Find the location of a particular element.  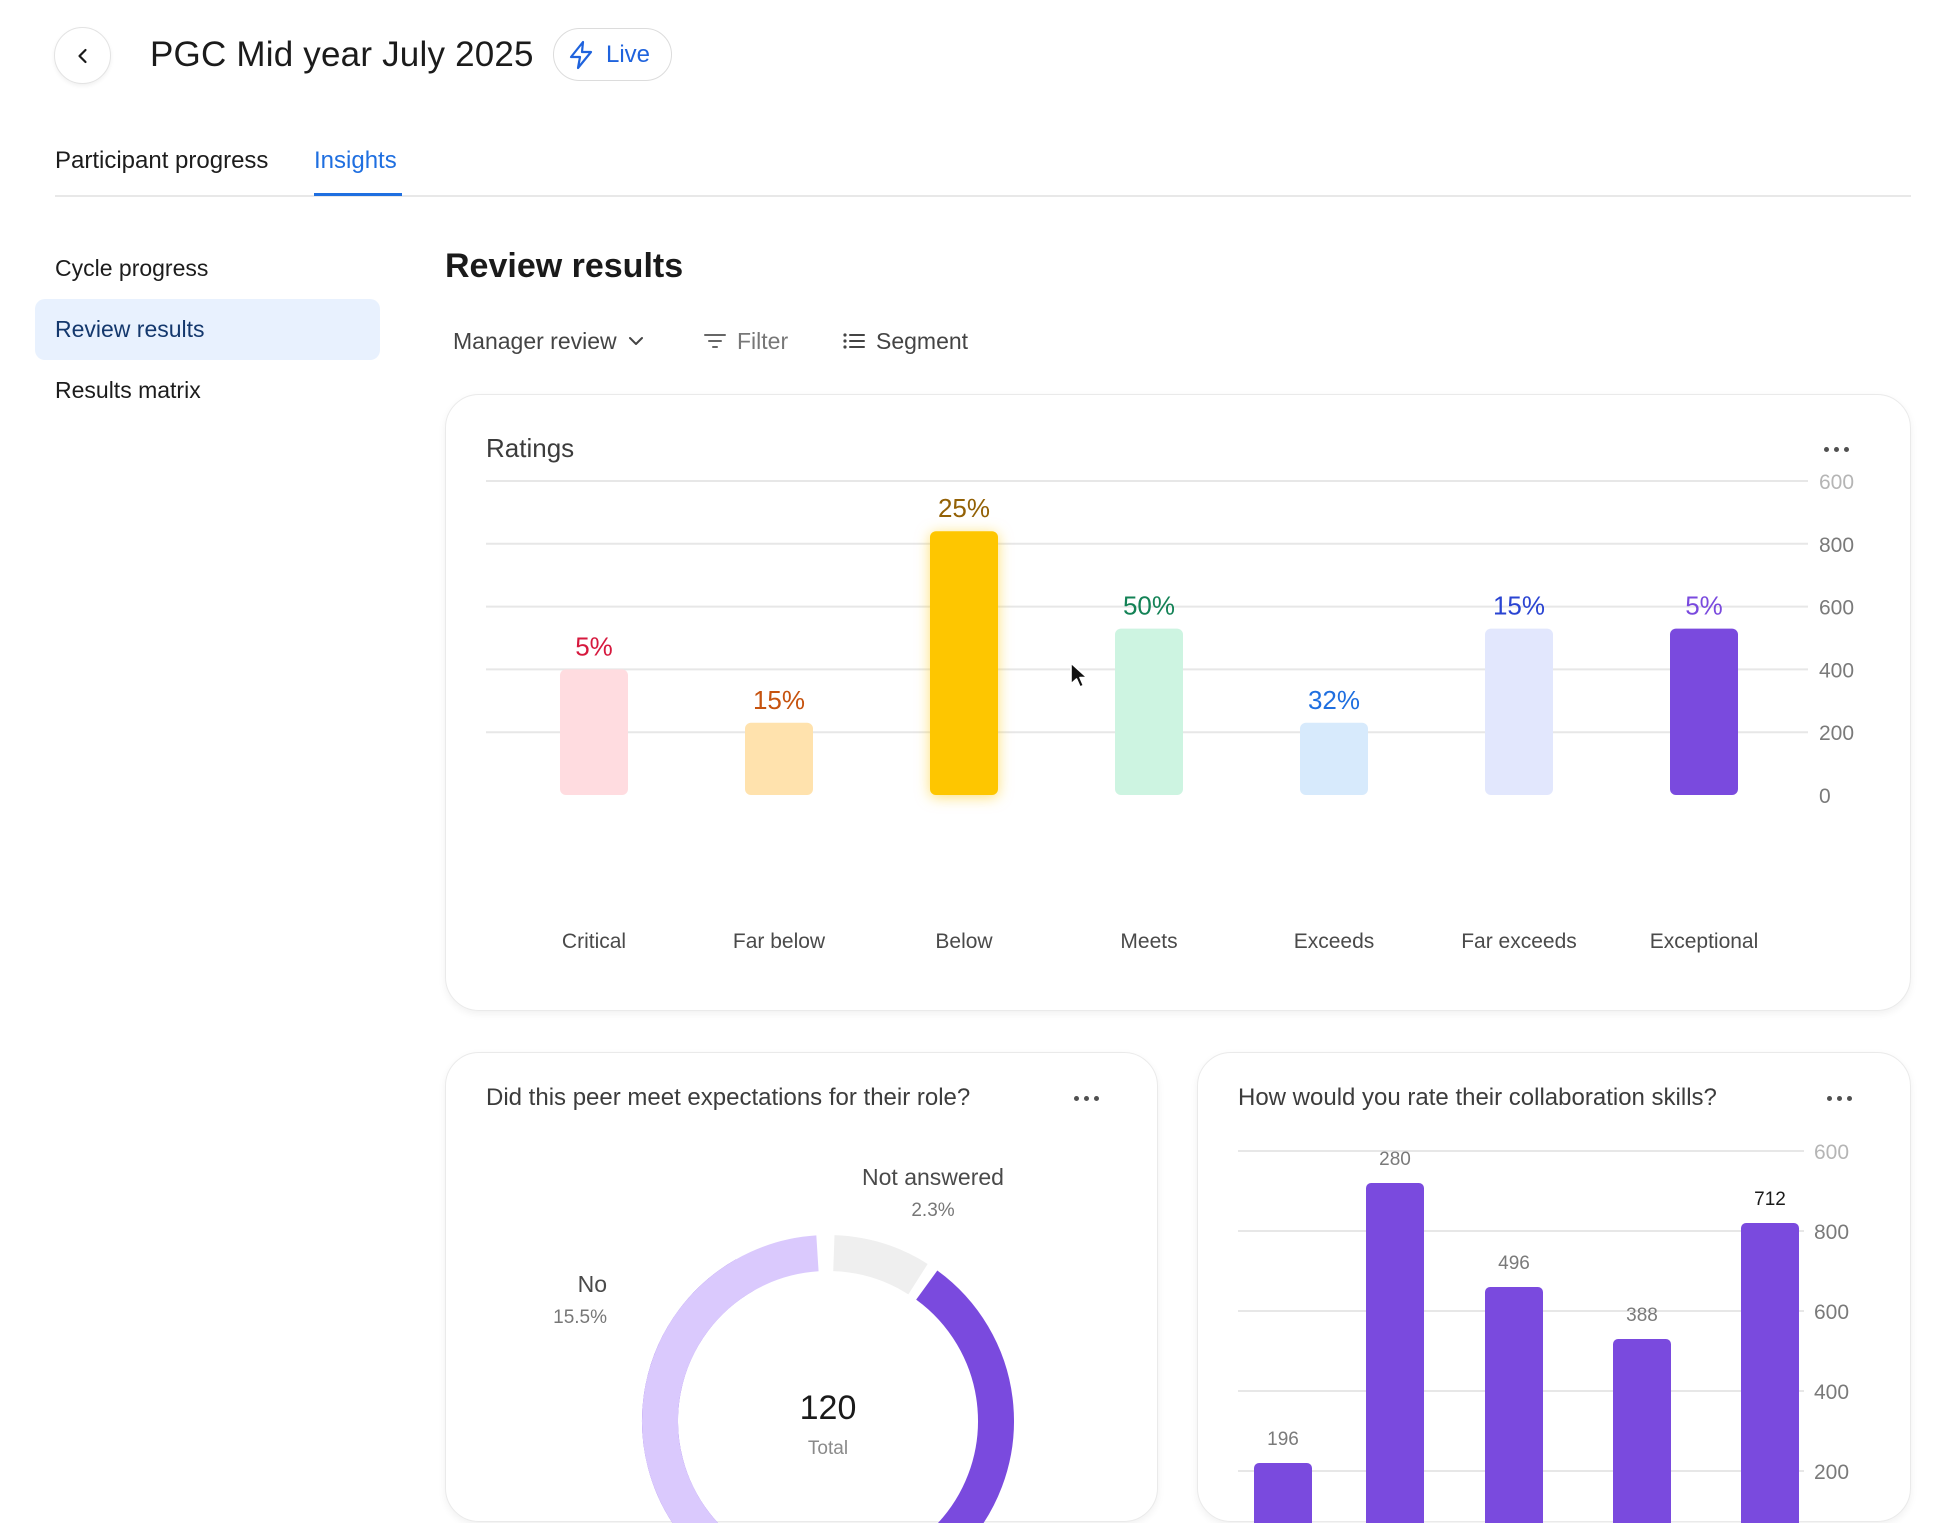

x-tick-label: Exceeds is located at coordinates (1334, 941).